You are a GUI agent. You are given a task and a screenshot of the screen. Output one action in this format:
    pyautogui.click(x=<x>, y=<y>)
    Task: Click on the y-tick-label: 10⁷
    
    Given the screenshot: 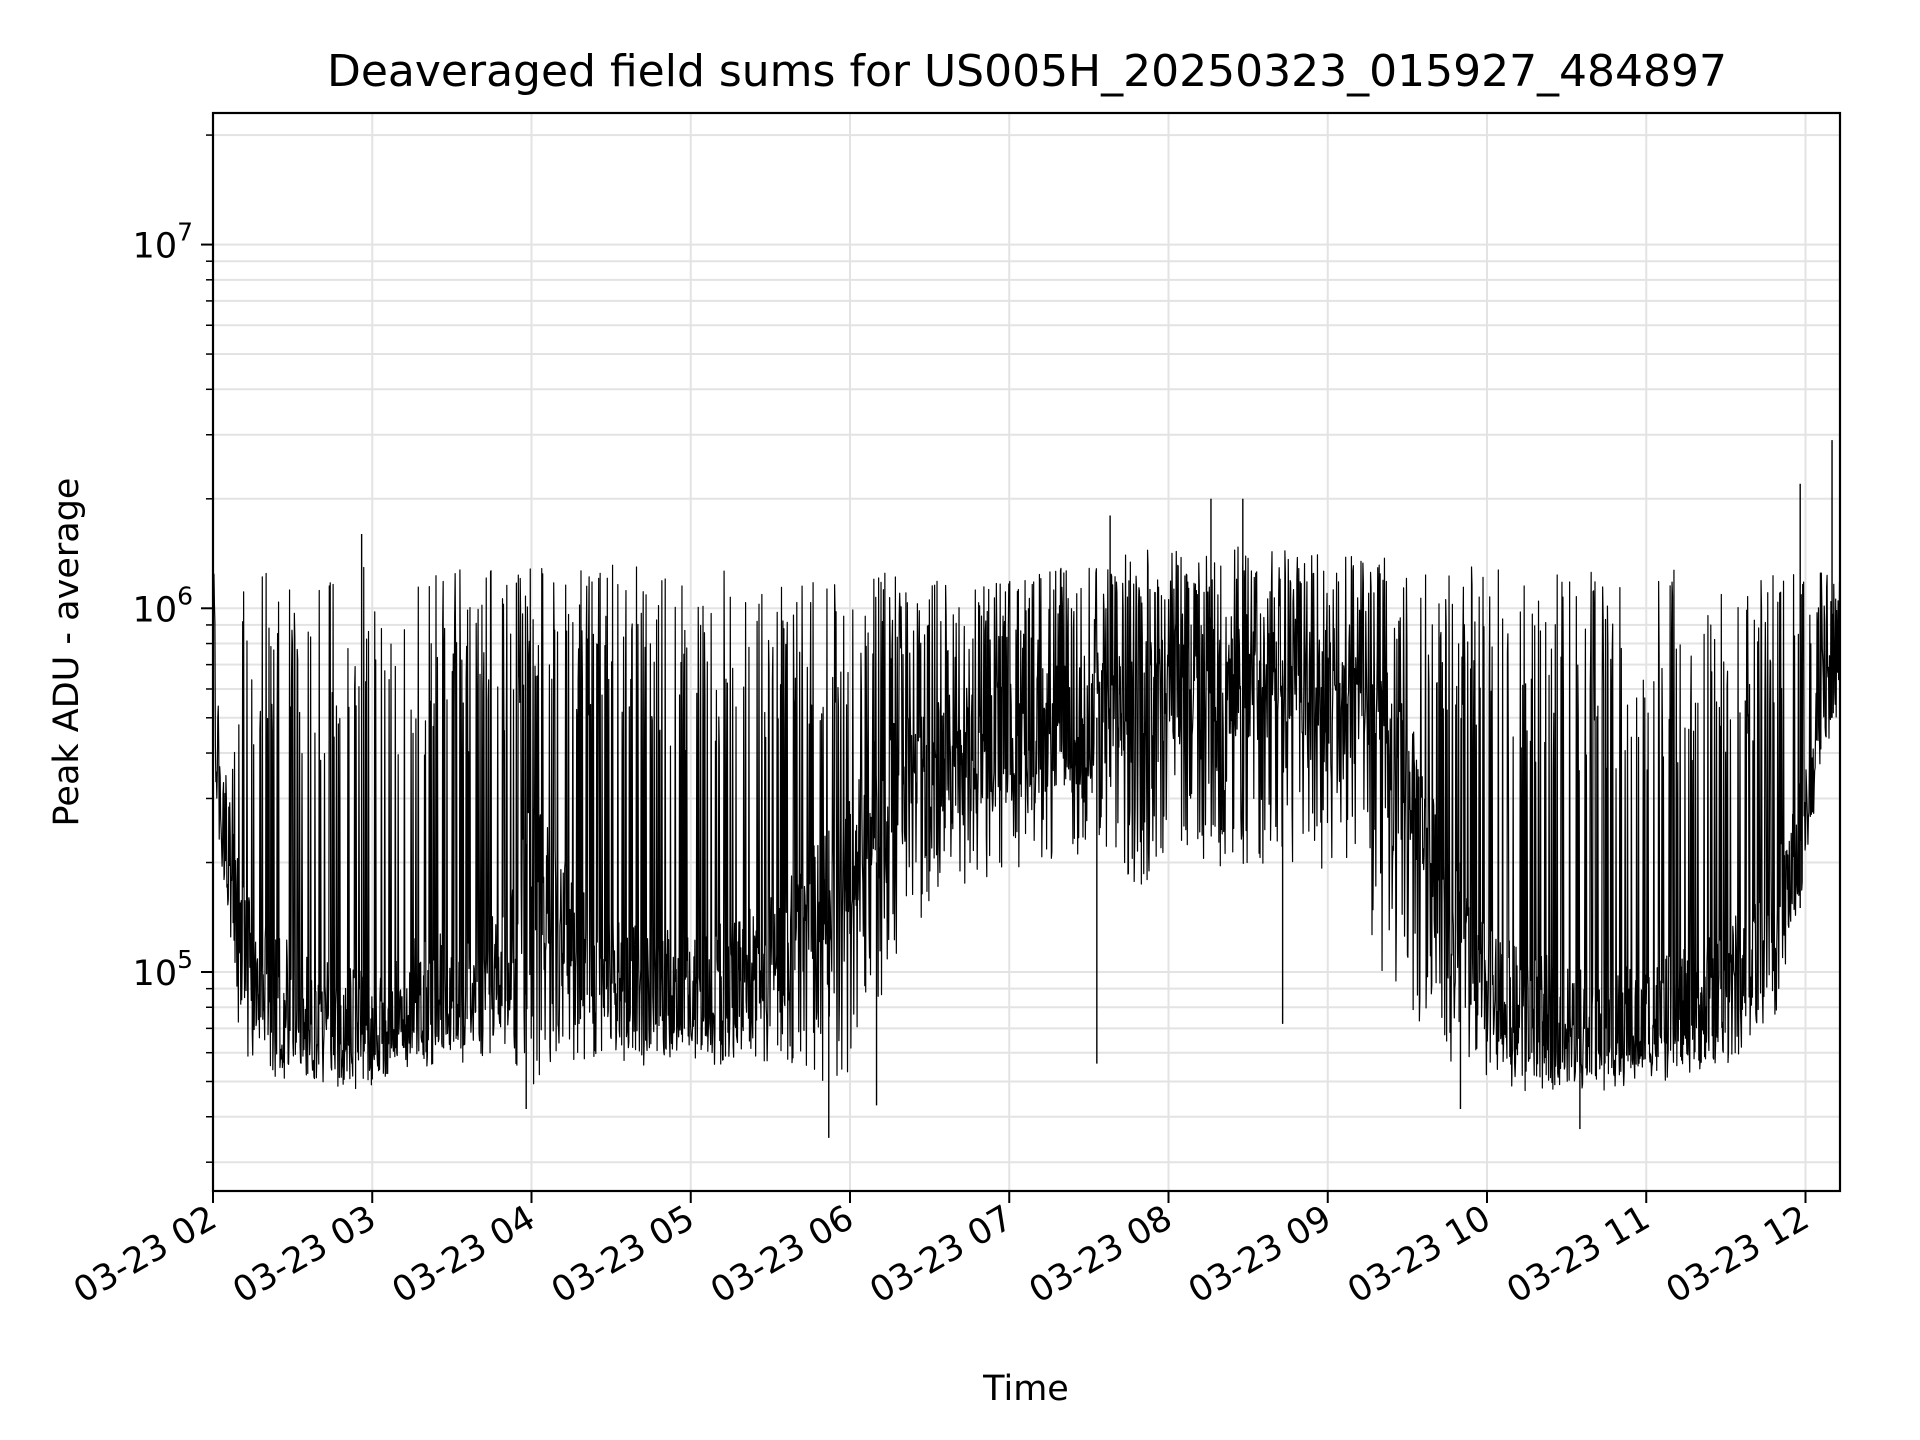 What is the action you would take?
    pyautogui.click(x=163, y=242)
    